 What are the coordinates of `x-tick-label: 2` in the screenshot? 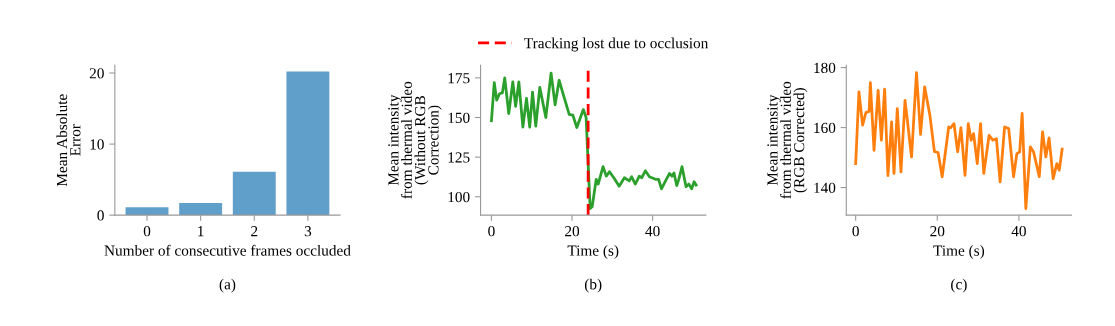 It's located at (254, 231).